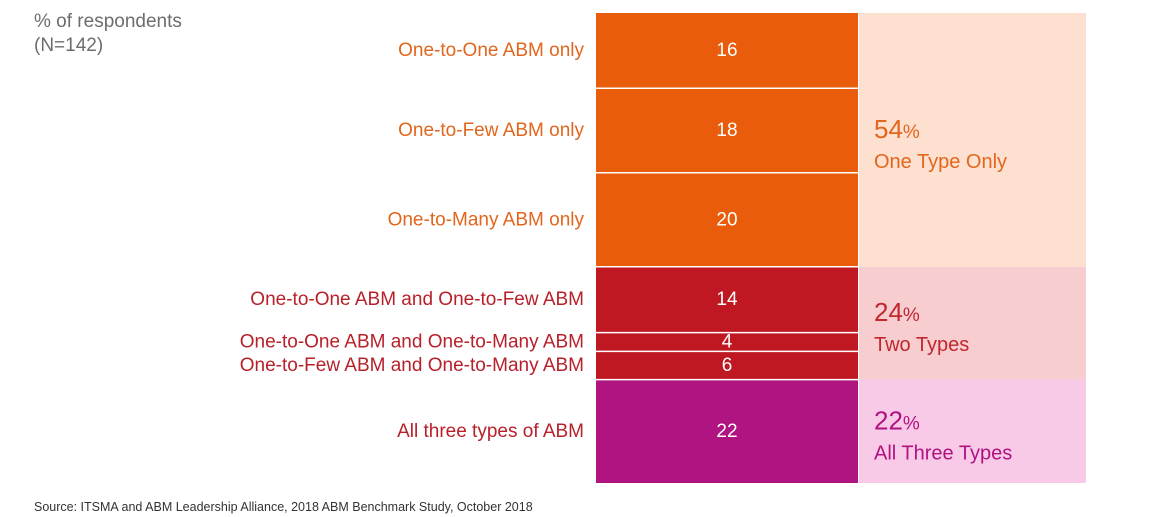 This screenshot has height=517, width=1163. Describe the element at coordinates (412, 342) in the screenshot. I see `category-label: One-to-One ABM and One-to-Many ABM` at that location.